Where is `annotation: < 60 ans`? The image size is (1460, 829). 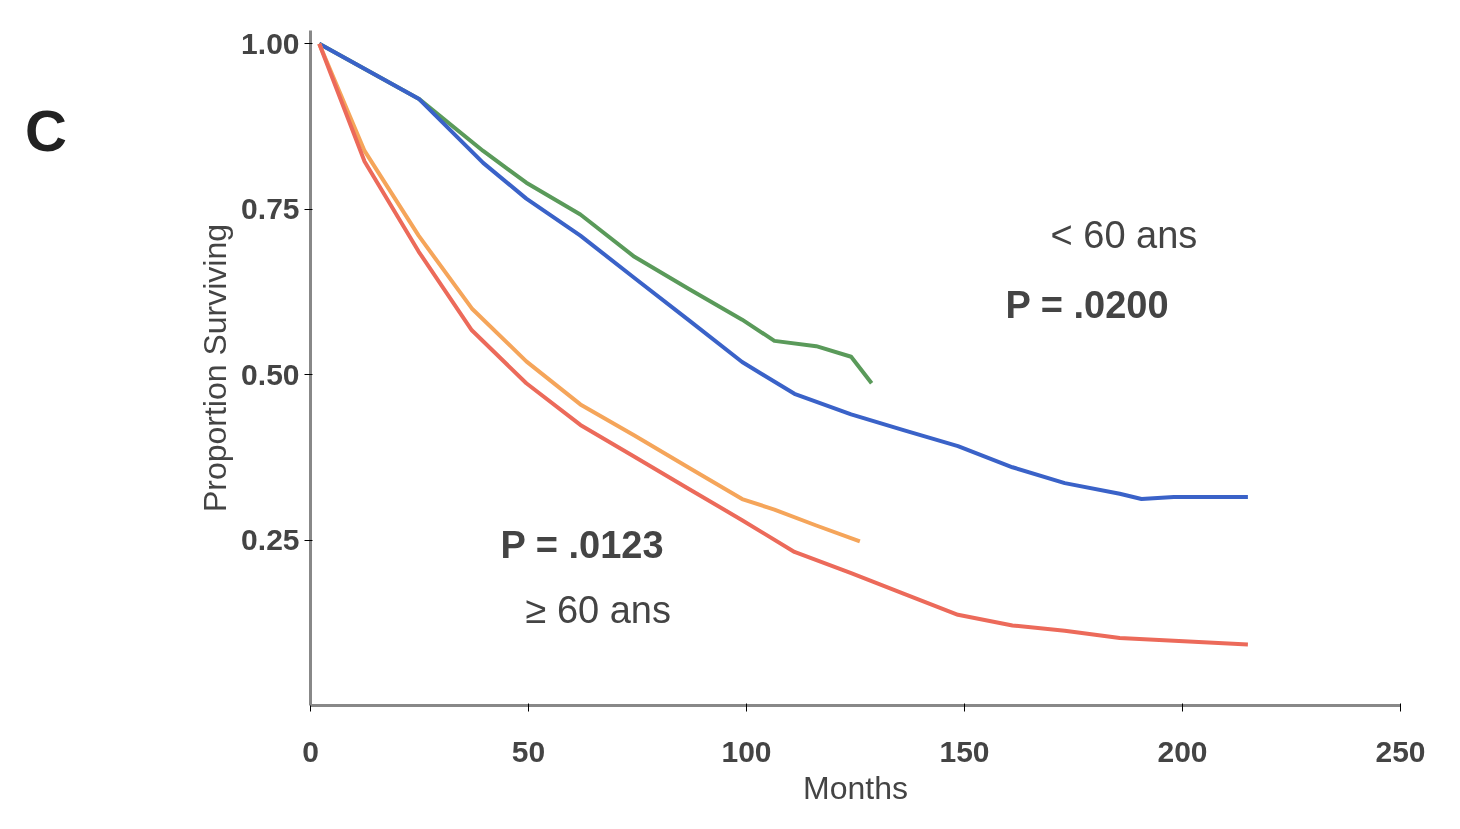
annotation: < 60 ans is located at coordinates (1124, 234).